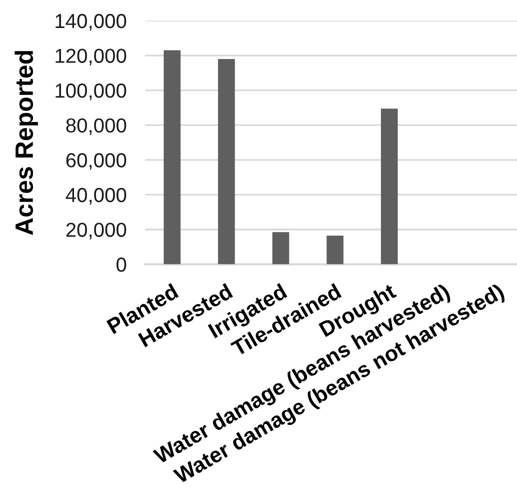  Describe the element at coordinates (91, 92) in the screenshot. I see `y-tick-label: 100,000` at that location.